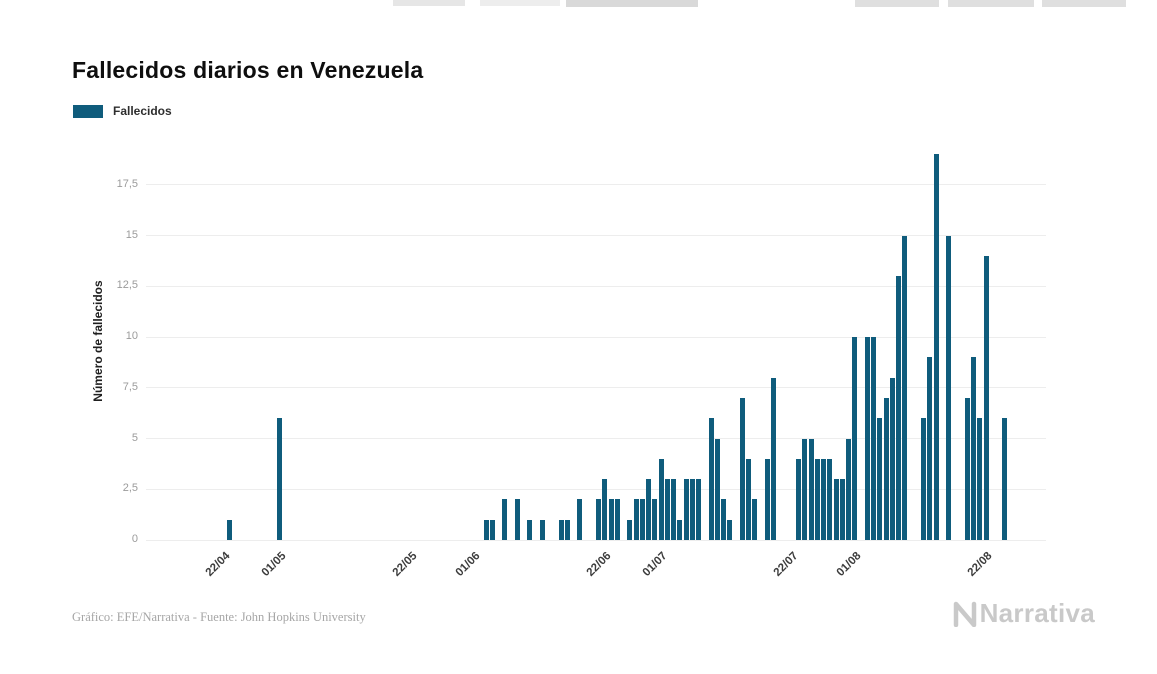 This screenshot has width=1157, height=674. I want to click on x-tick-label: 01/08, so click(849, 564).